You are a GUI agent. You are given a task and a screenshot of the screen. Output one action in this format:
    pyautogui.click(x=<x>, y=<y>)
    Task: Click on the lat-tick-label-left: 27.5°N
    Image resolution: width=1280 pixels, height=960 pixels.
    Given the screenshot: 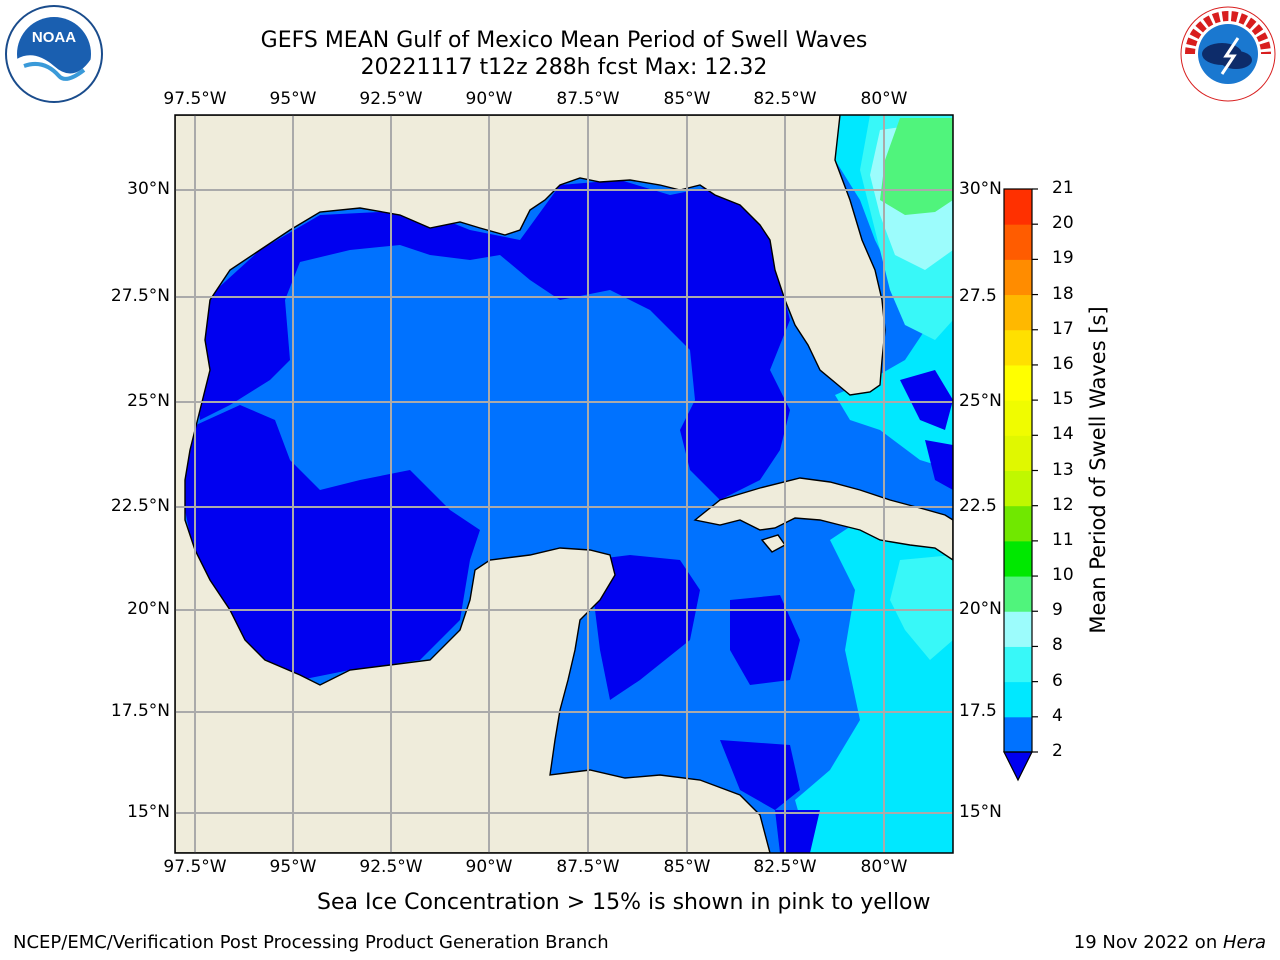 What is the action you would take?
    pyautogui.click(x=140, y=296)
    